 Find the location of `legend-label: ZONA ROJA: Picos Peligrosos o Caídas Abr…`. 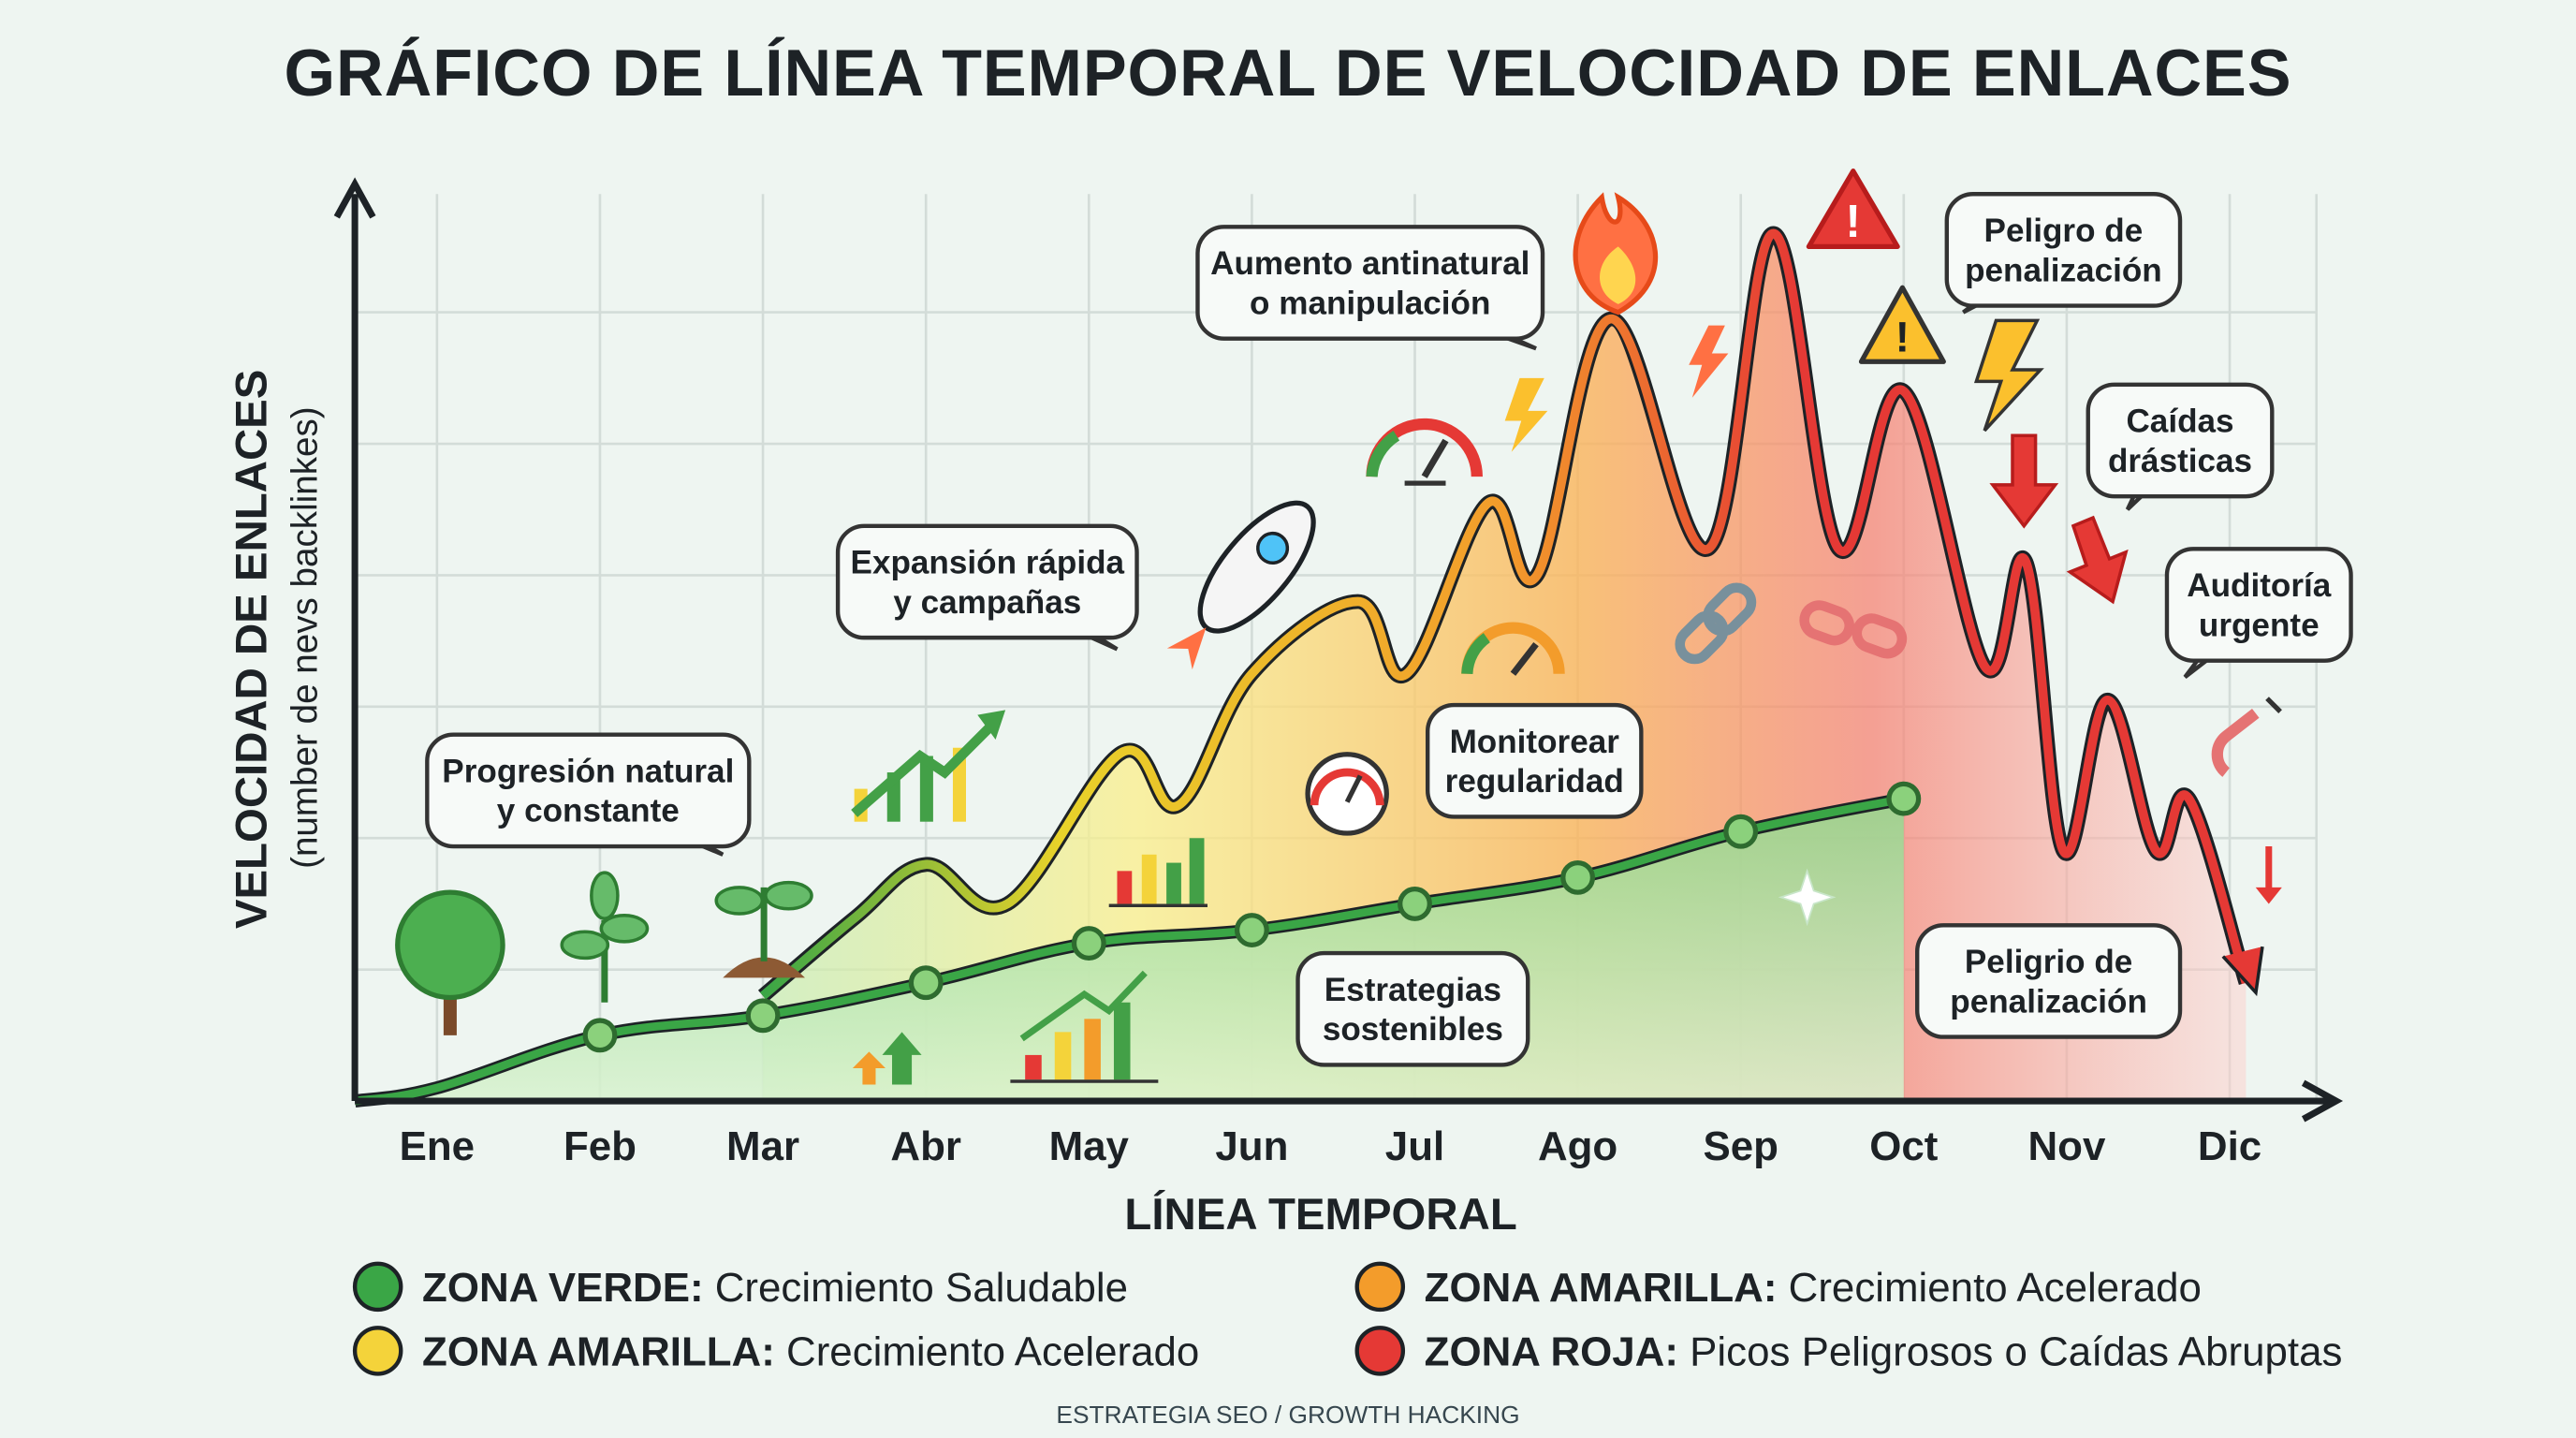

legend-label: ZONA ROJA: Picos Peligrosos o Caídas Abr… is located at coordinates (1884, 1352).